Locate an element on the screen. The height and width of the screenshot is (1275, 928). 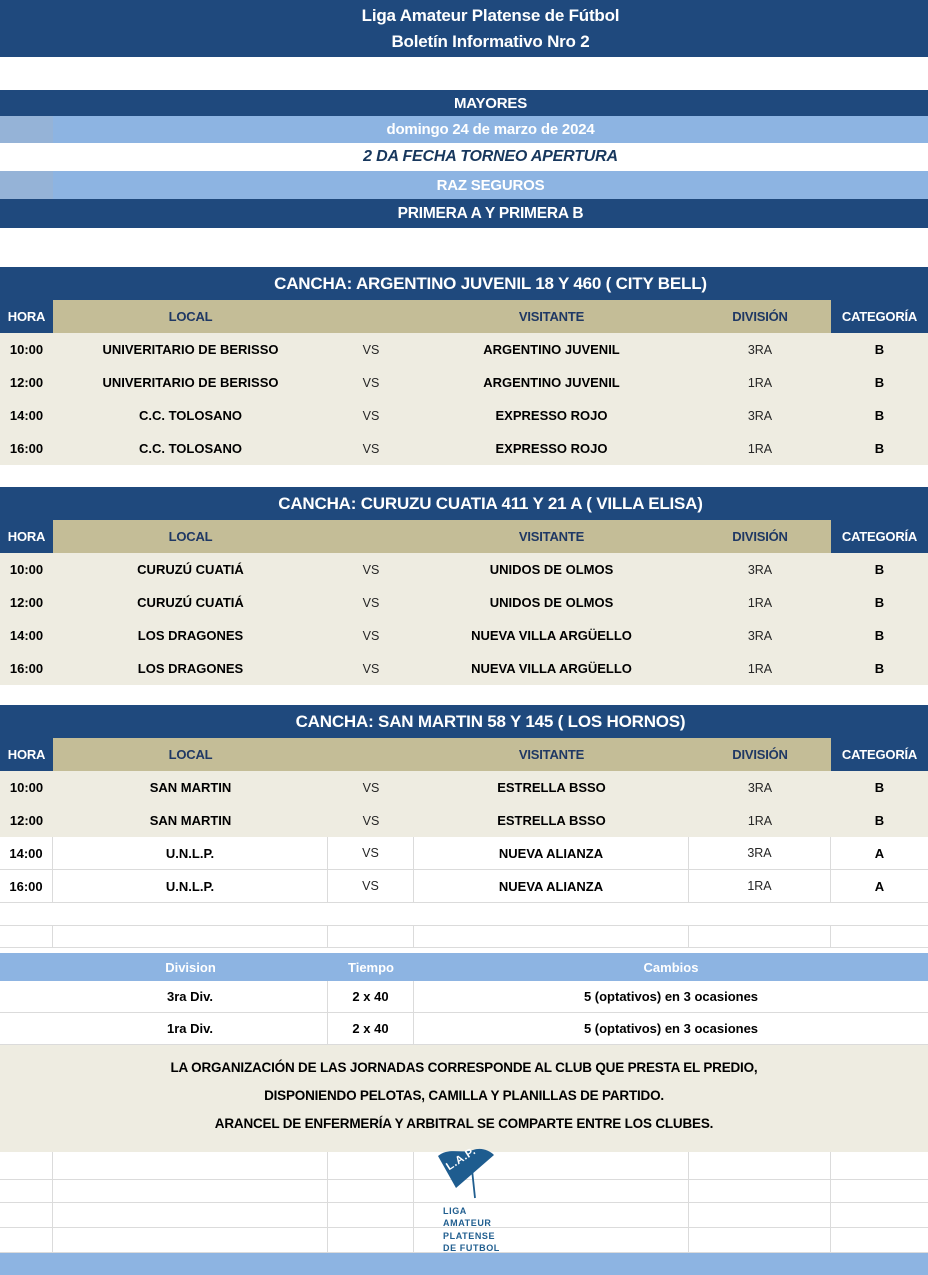
home-team: C.C. TOLOSANO is located at coordinates (190, 415).